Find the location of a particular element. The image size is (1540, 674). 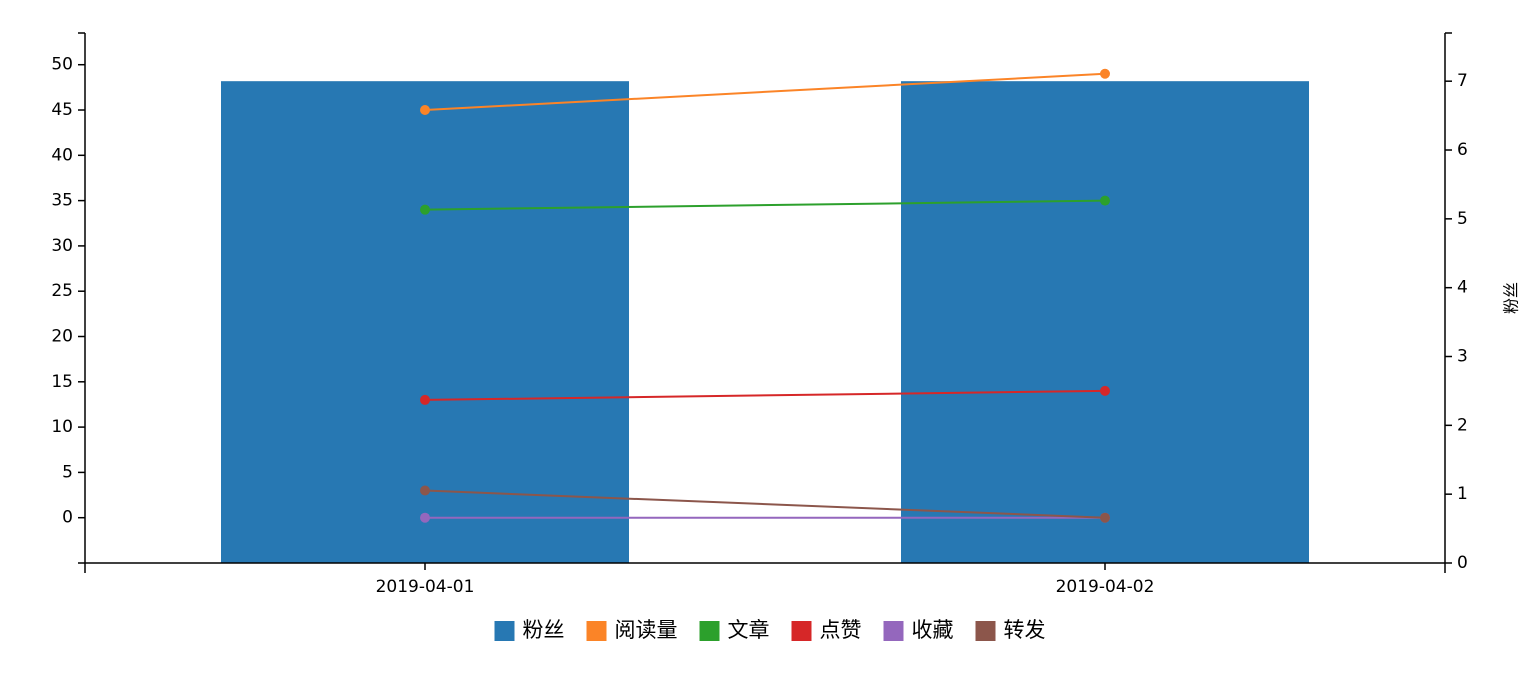

y-right-tick-label: 3 is located at coordinates (1462, 357).